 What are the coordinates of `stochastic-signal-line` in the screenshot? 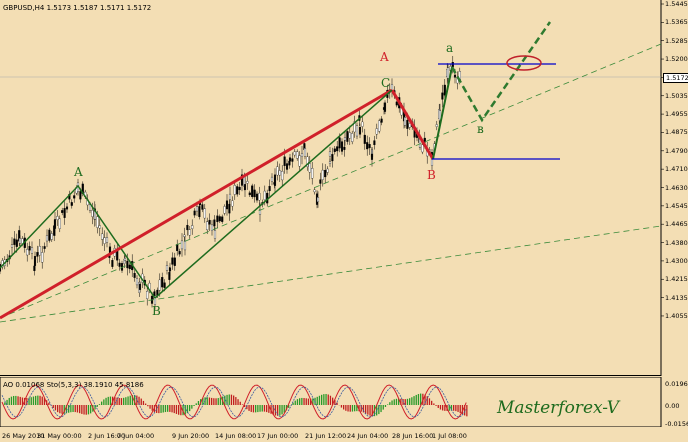 It's located at (234, 402).